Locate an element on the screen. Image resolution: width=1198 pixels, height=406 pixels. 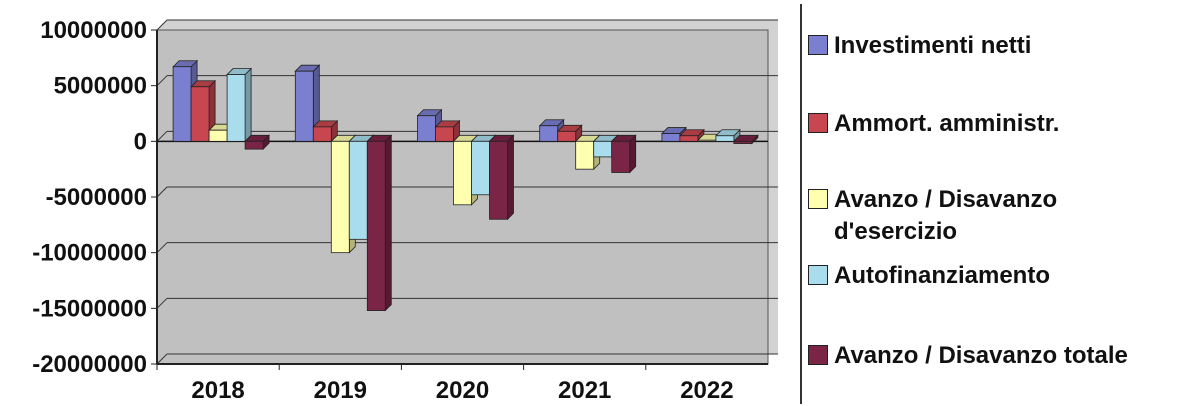
y-tick-label: -10000000 is located at coordinates (89, 253).